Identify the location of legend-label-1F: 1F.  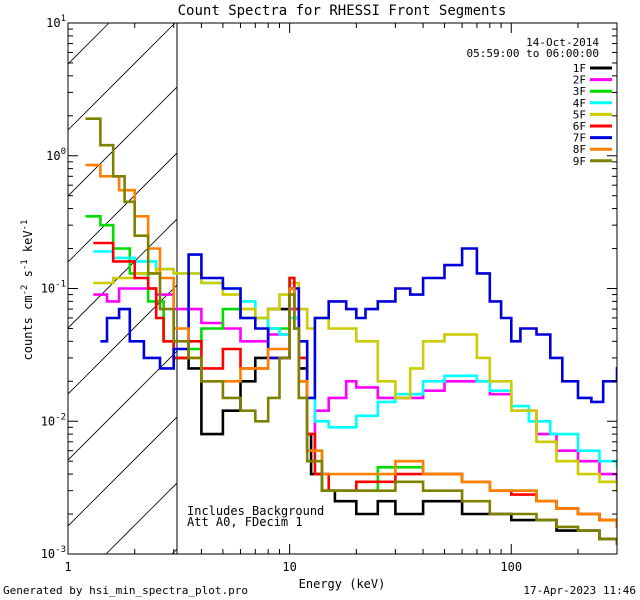
(579, 68).